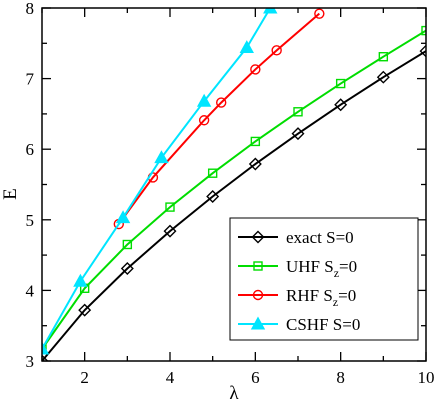 The width and height of the screenshot is (436, 405). I want to click on legend-label: CSHF S=0, so click(323, 324).